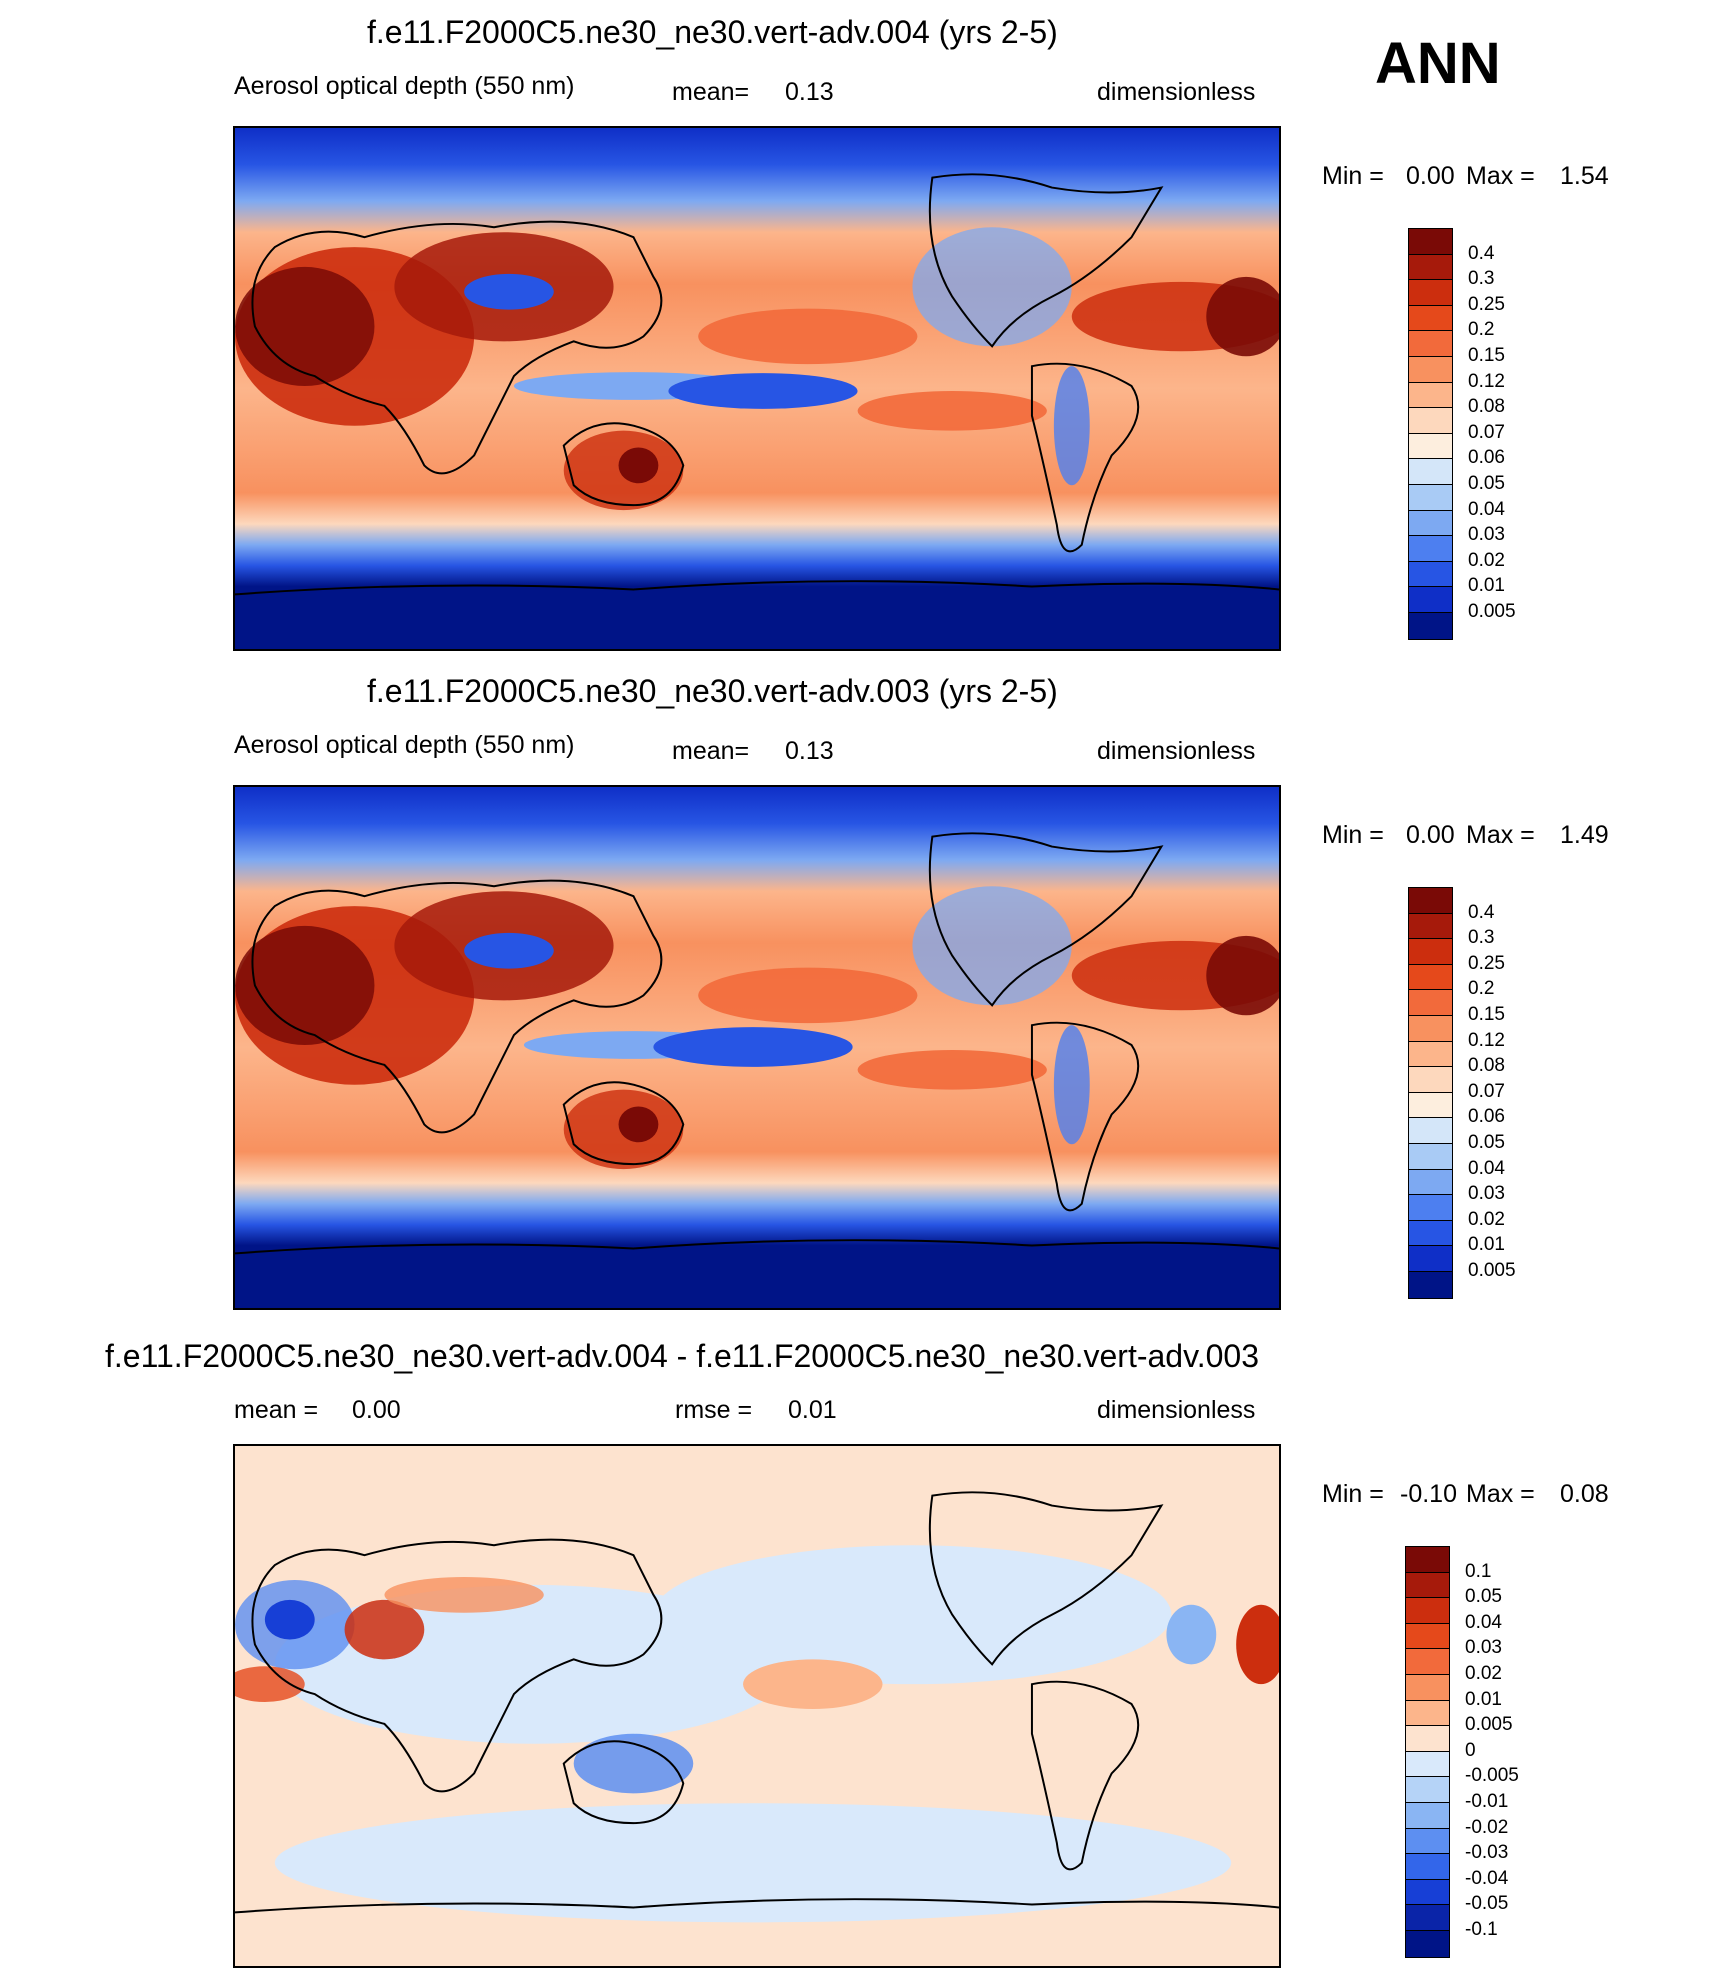  What do you see at coordinates (457, 1665) in the screenshot?
I see `panel-3-coast-eurasia-africa` at bounding box center [457, 1665].